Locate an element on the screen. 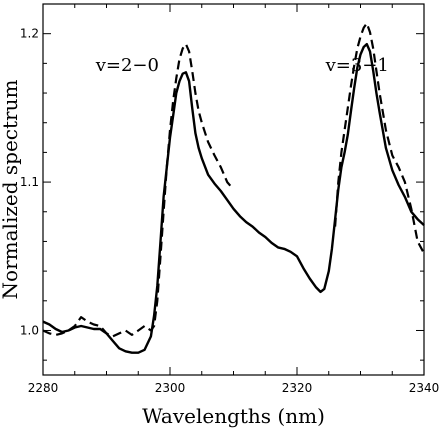 Image resolution: width=444 pixels, height=441 pixels. peak-label-2: v=3−1 is located at coordinates (357, 65).